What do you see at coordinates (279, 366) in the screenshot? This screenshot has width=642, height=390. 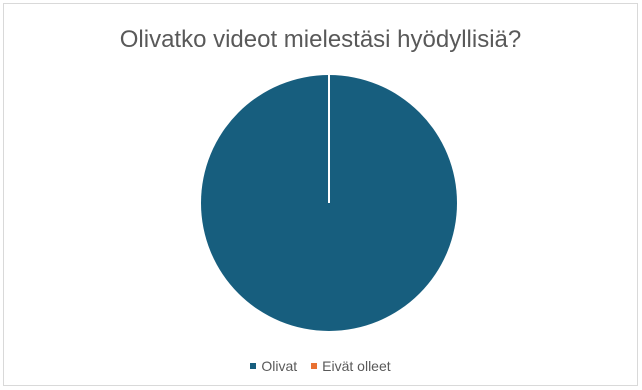 I see `legend-label: Olivat` at bounding box center [279, 366].